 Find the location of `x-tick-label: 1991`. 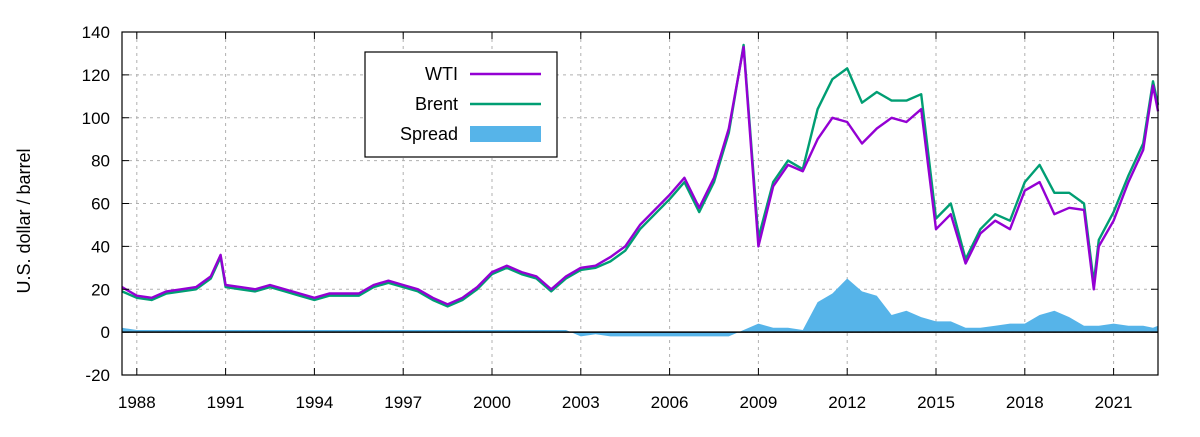

x-tick-label: 1991 is located at coordinates (226, 402).